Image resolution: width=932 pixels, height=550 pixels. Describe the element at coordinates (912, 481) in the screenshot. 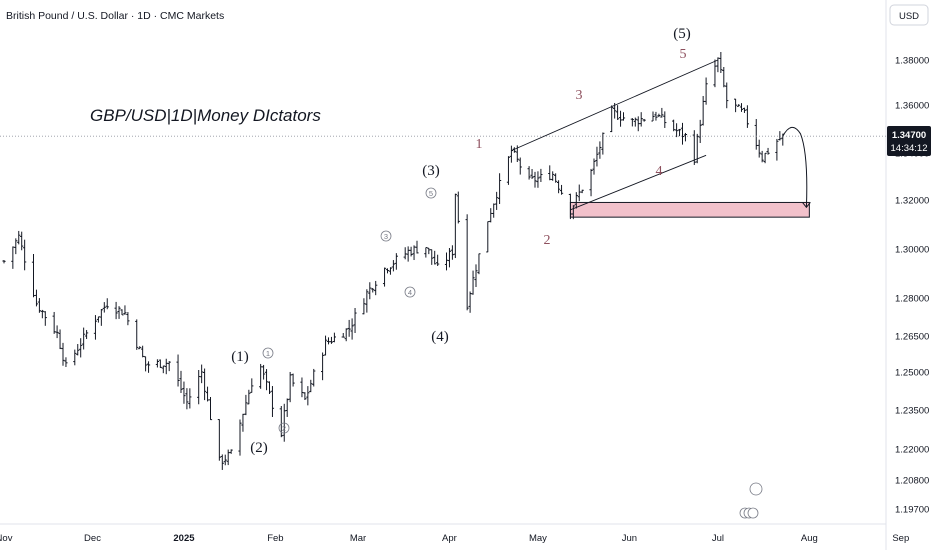

I see `price-tick-label: 1.20800` at that location.